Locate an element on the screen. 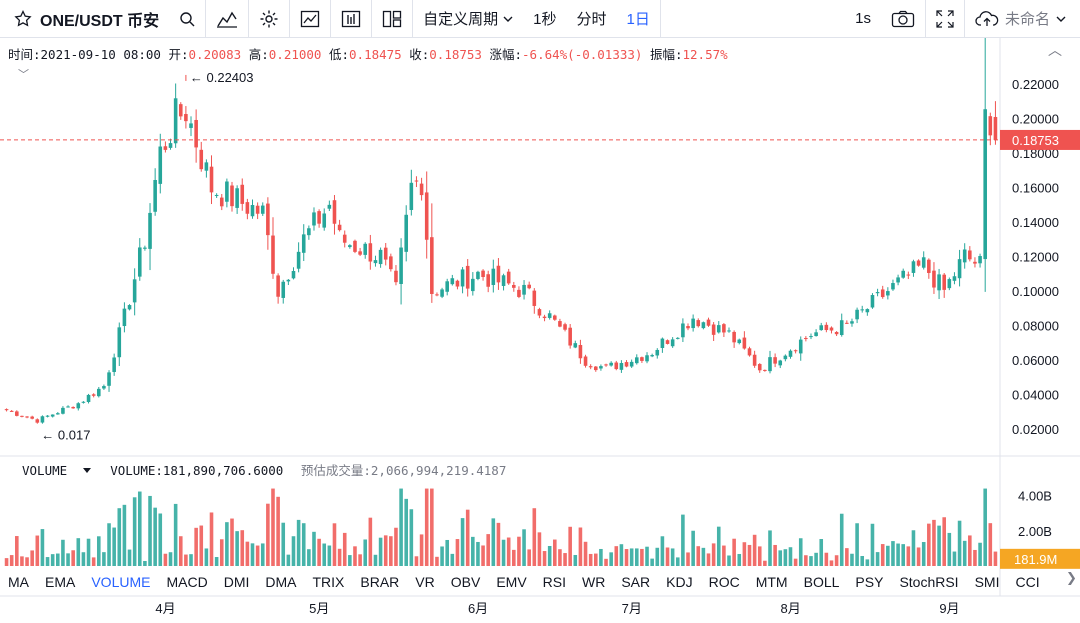 Image resolution: width=1080 pixels, height=623 pixels. indicator-dma: DMA is located at coordinates (281, 582).